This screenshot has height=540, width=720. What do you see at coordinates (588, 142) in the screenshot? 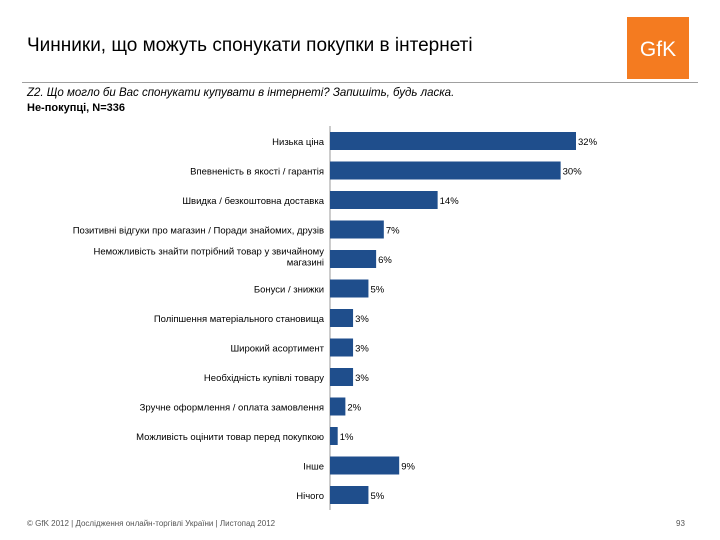
I see `data-label: 32%` at bounding box center [588, 142].